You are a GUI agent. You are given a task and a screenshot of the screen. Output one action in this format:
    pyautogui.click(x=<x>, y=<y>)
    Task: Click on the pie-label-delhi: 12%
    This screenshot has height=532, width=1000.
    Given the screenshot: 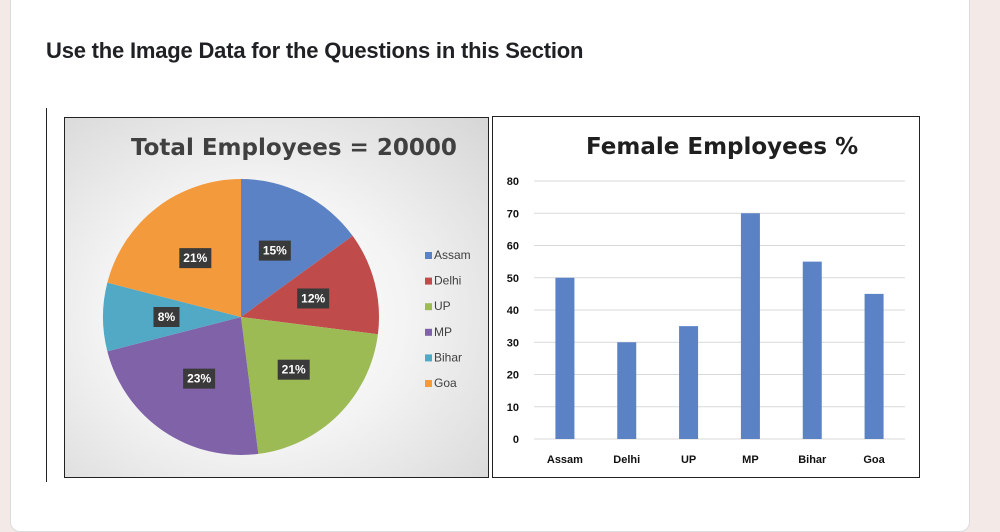 What is the action you would take?
    pyautogui.click(x=313, y=298)
    